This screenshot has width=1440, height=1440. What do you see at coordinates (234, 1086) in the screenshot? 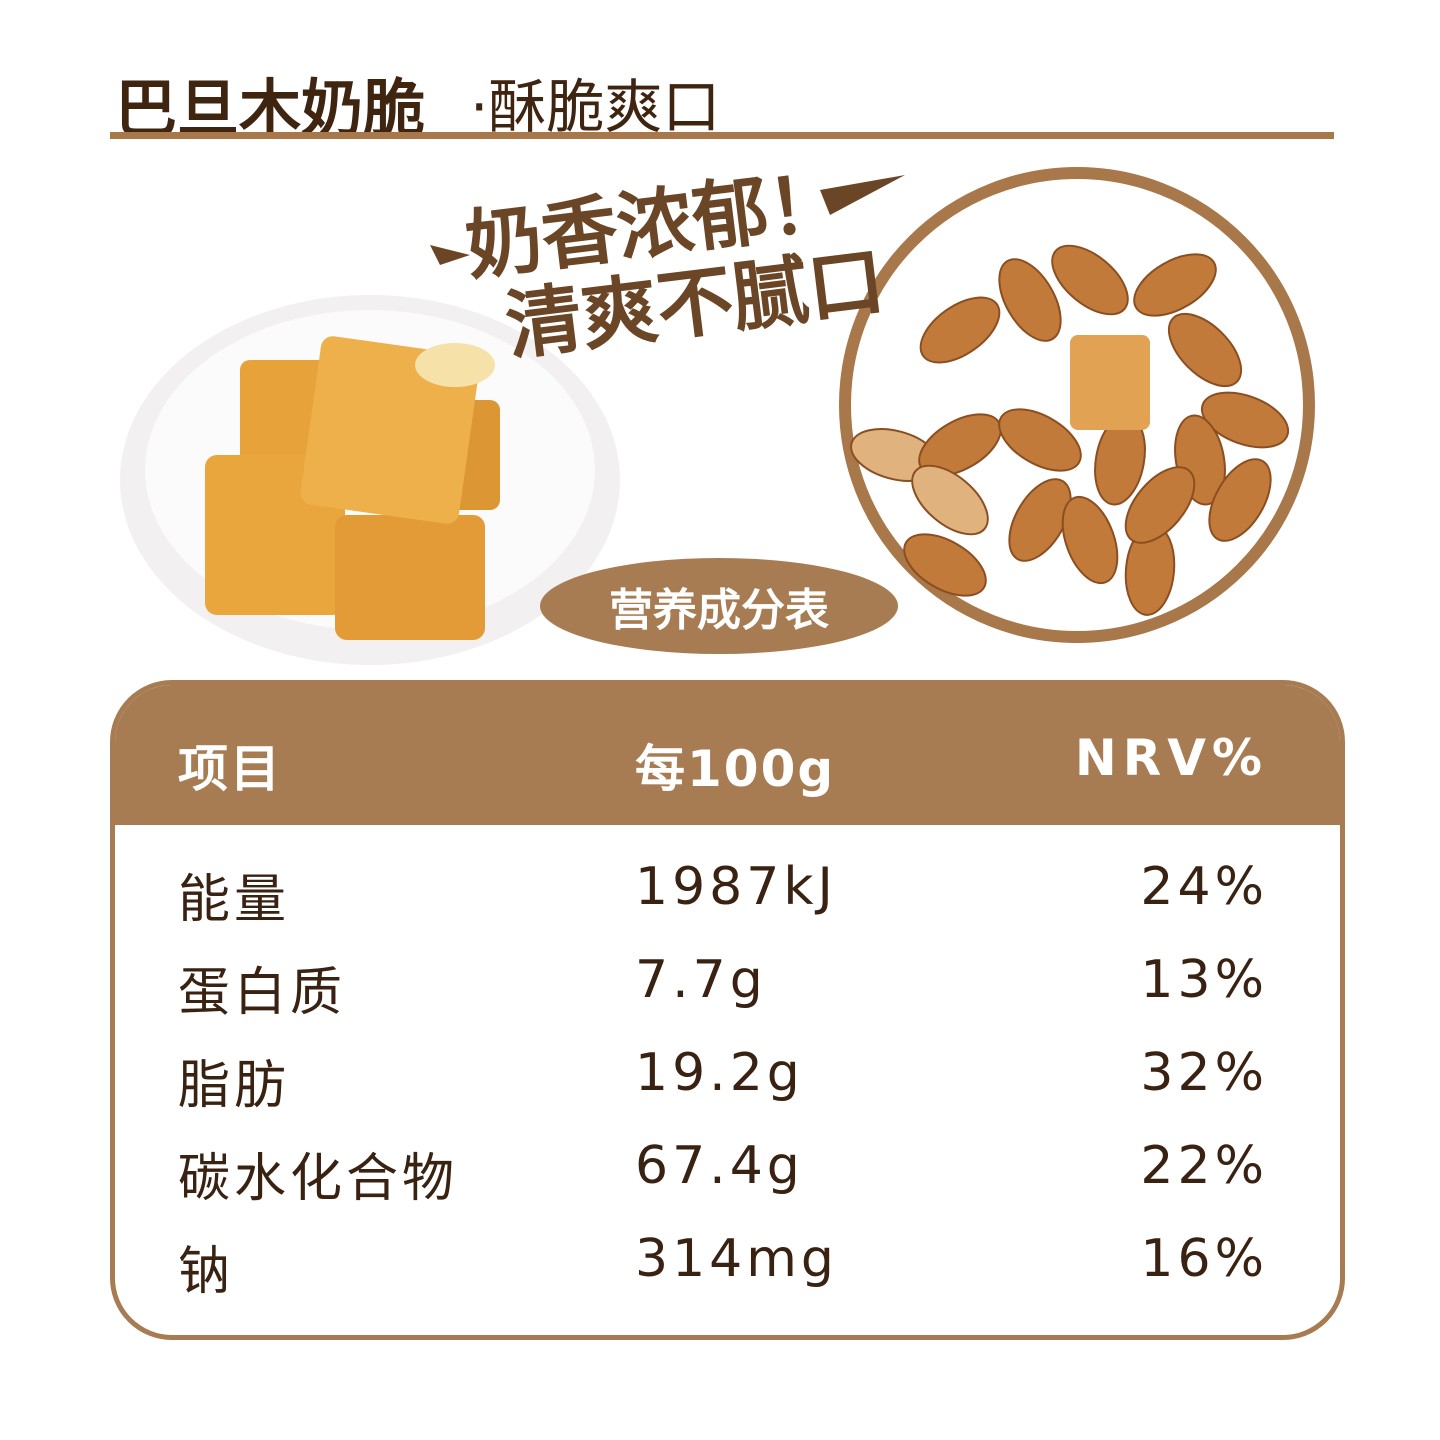
I see `table-cell: 脂肪` at bounding box center [234, 1086].